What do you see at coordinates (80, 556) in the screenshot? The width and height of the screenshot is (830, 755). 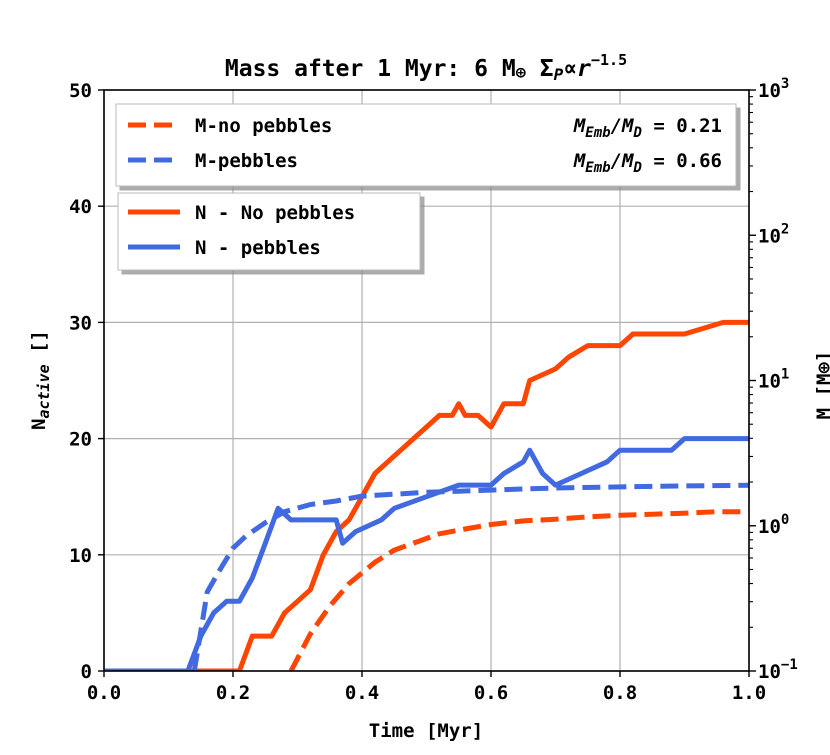 I see `y-tick-label: 10` at bounding box center [80, 556].